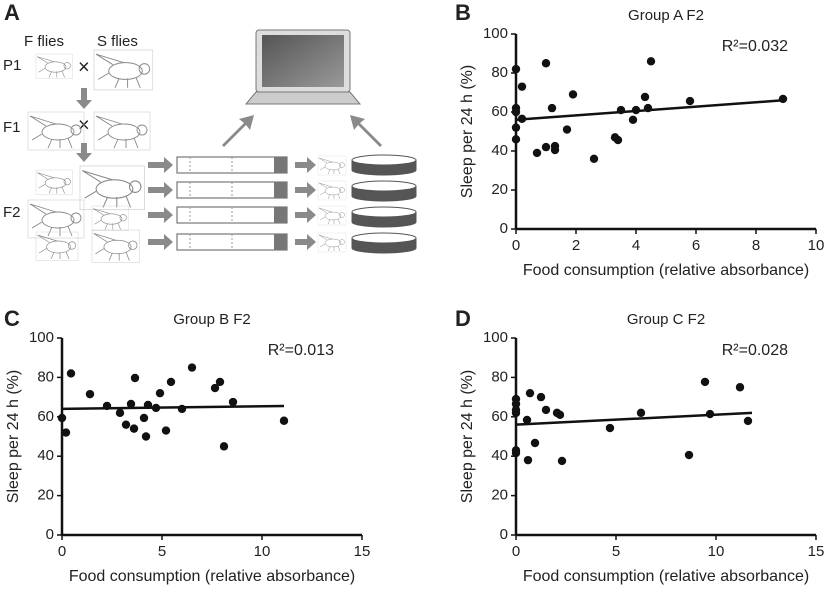 Image resolution: width=832 pixels, height=589 pixels. Describe the element at coordinates (755, 46) in the screenshot. I see `annotation: R²=0.032` at that location.